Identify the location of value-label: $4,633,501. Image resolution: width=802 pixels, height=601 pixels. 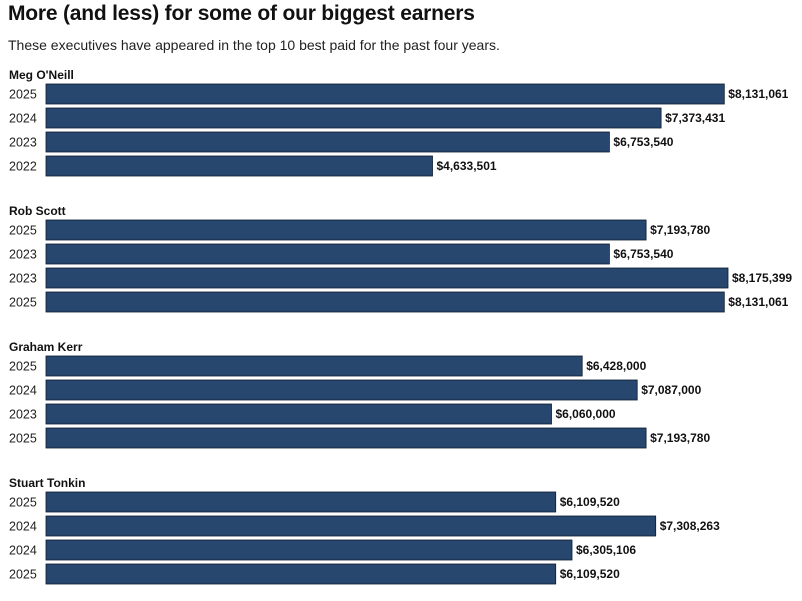
(467, 166).